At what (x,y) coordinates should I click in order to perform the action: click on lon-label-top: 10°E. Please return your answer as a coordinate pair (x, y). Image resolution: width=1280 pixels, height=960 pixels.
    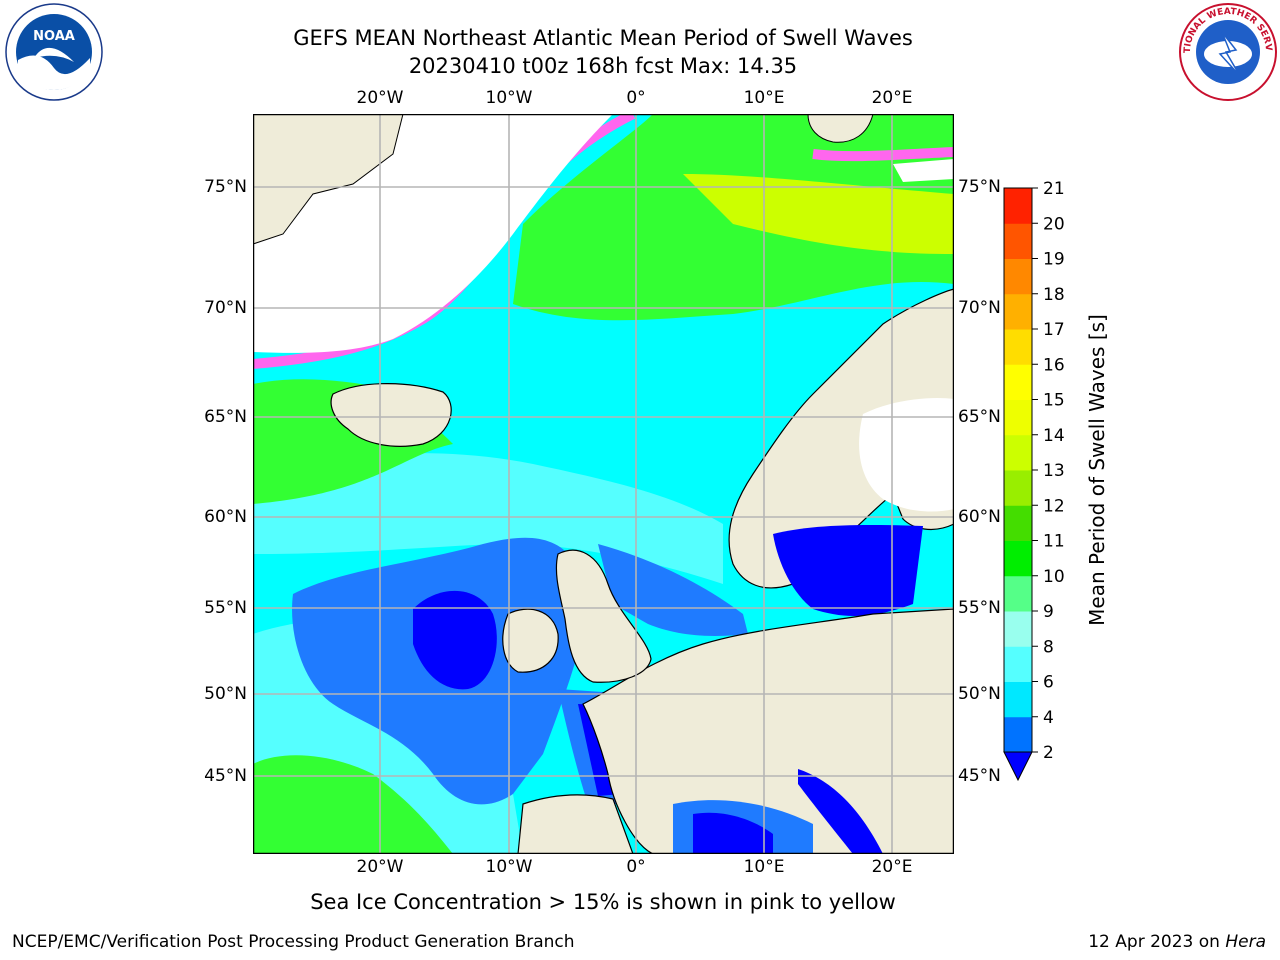
    Looking at the image, I should click on (764, 98).